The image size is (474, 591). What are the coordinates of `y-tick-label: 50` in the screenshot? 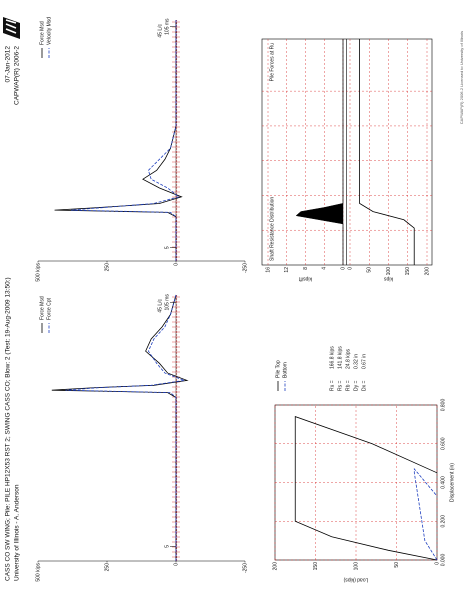 It's located at (397, 565).